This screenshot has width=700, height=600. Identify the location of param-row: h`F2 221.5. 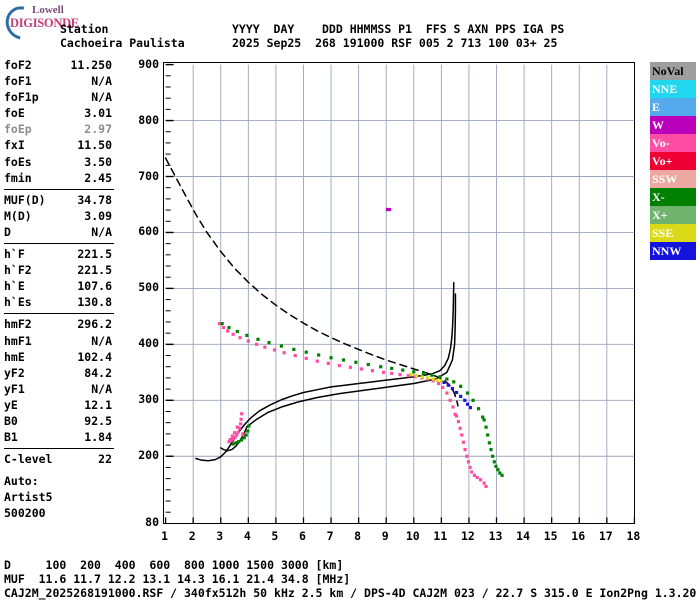
(59, 271).